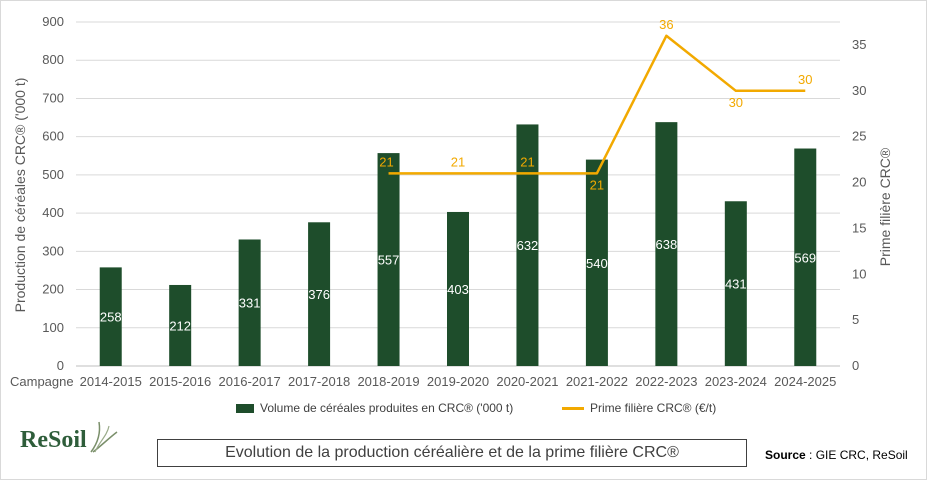  What do you see at coordinates (859, 273) in the screenshot?
I see `right-tick-label: 10` at bounding box center [859, 273].